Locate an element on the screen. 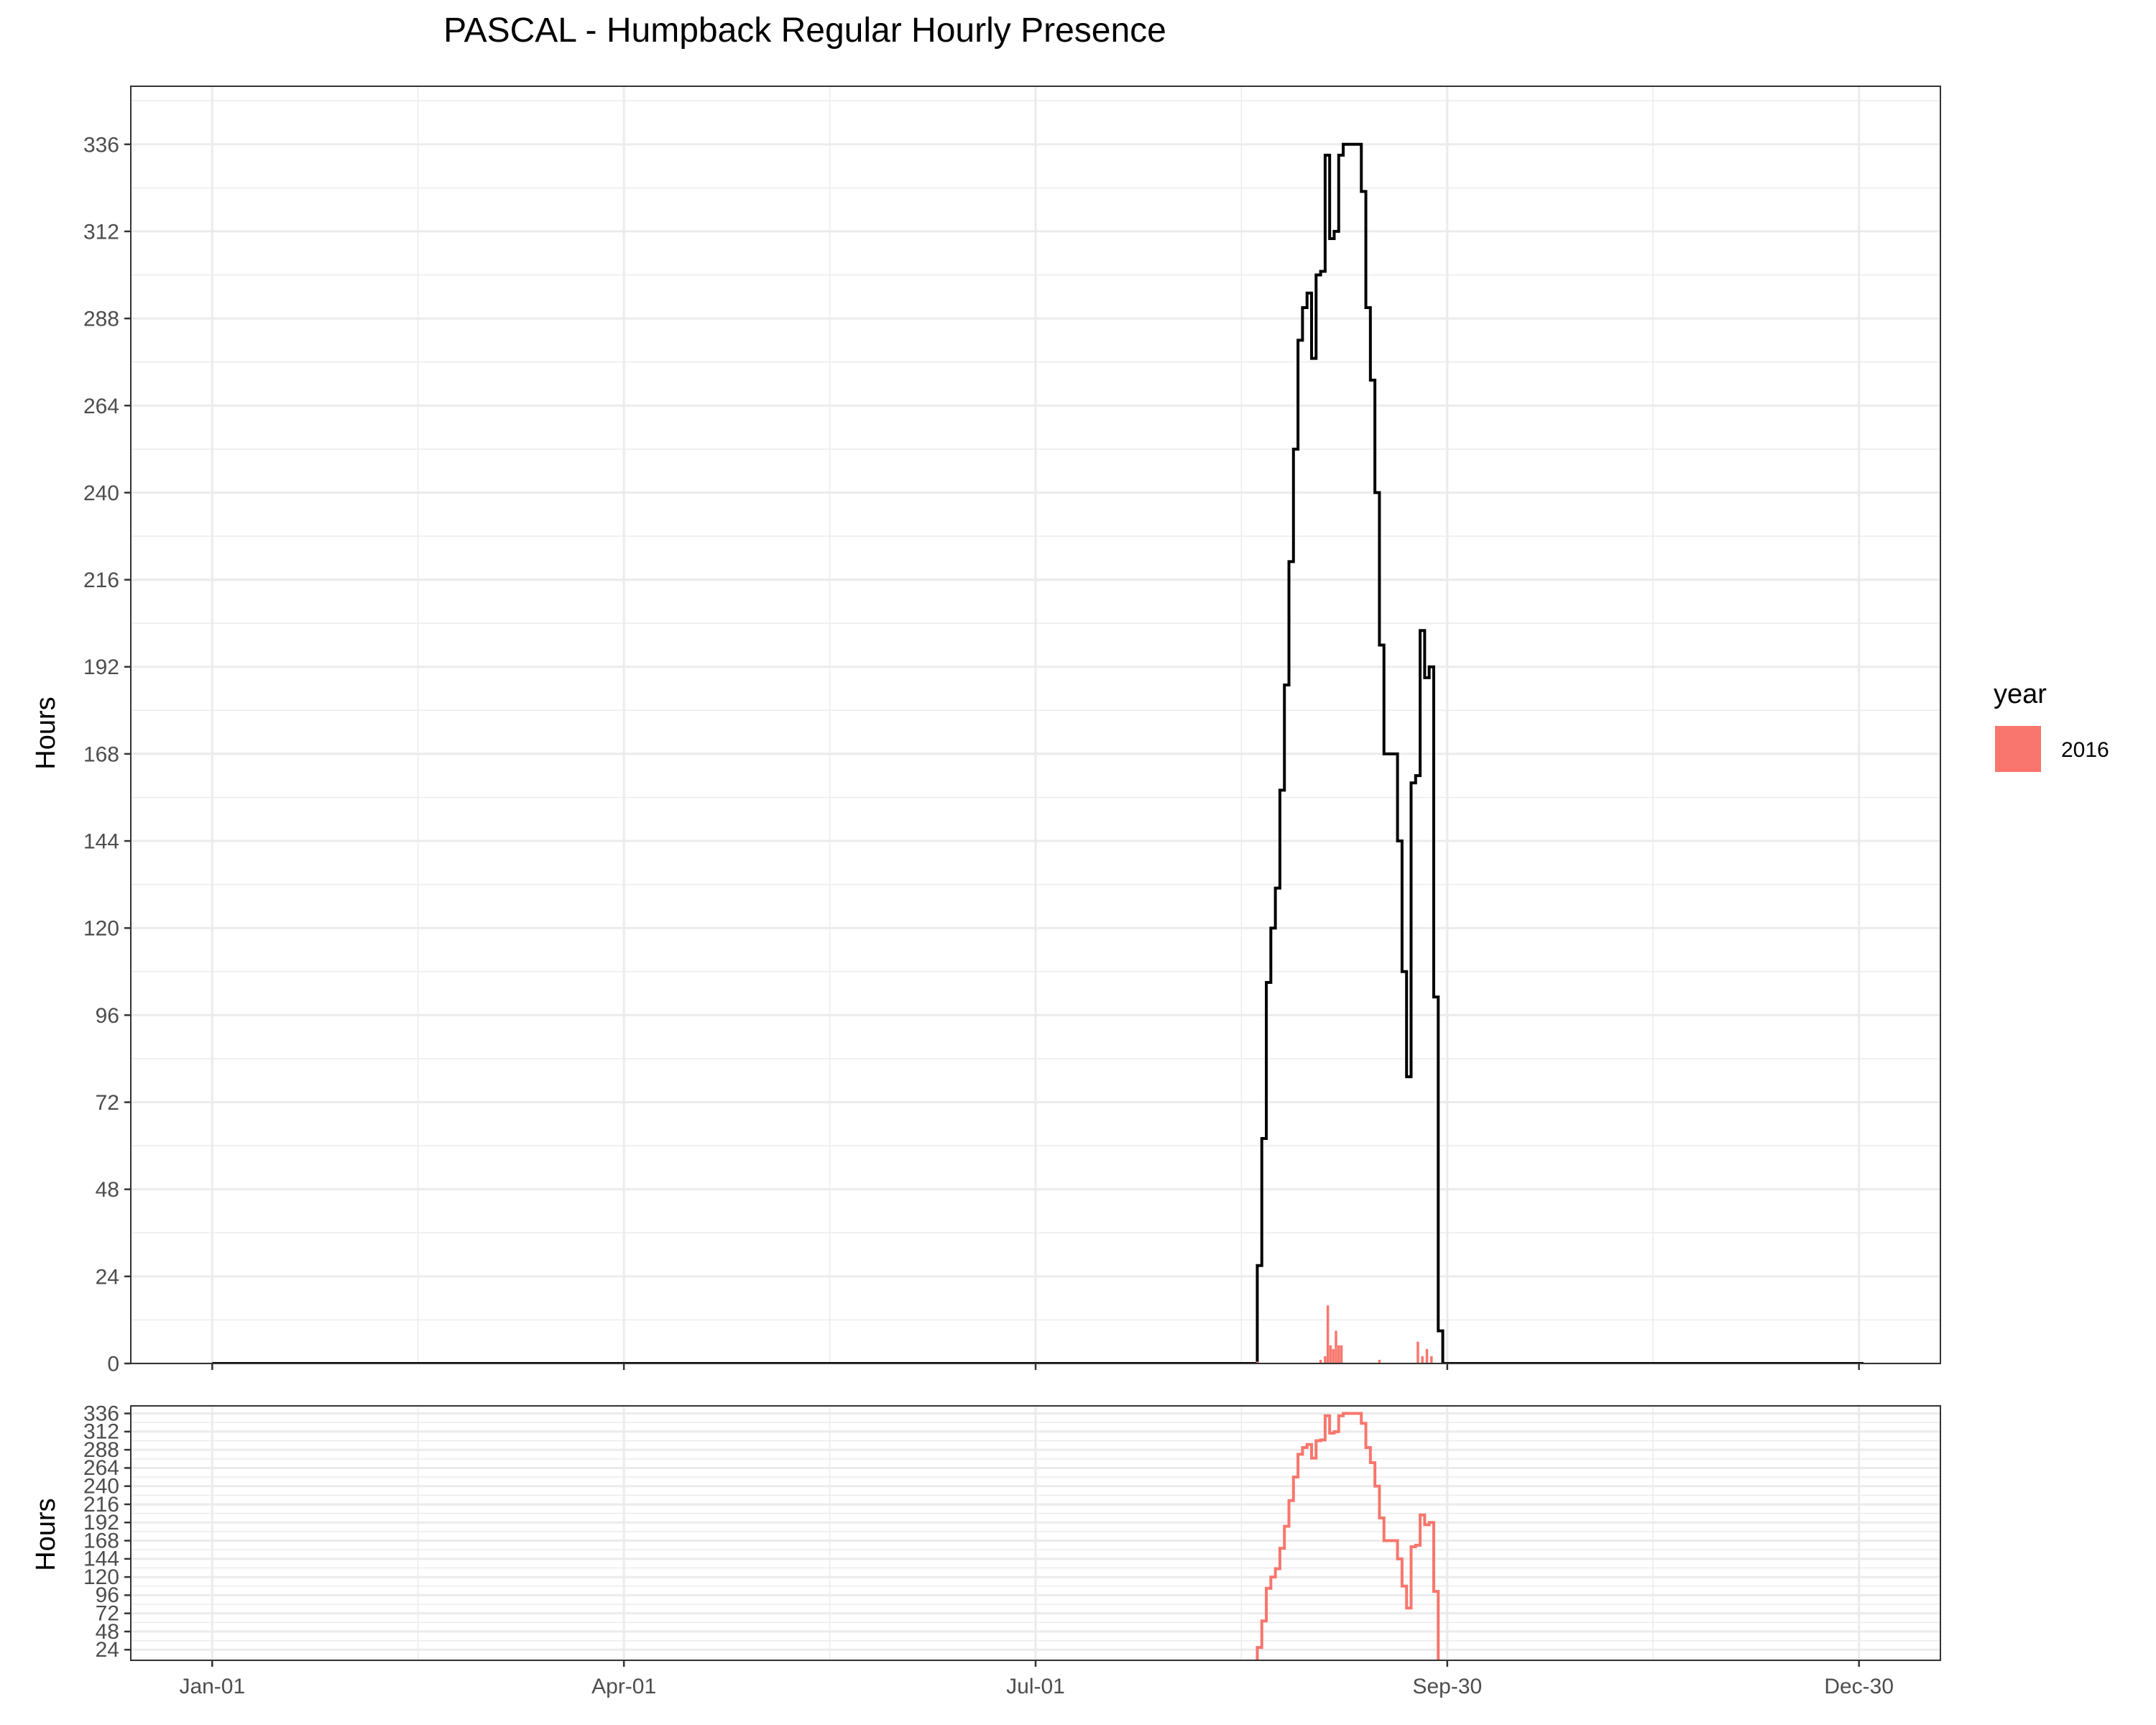 This screenshot has height=1725, width=2156. overview-y-tick-label: 144 is located at coordinates (101, 1559).